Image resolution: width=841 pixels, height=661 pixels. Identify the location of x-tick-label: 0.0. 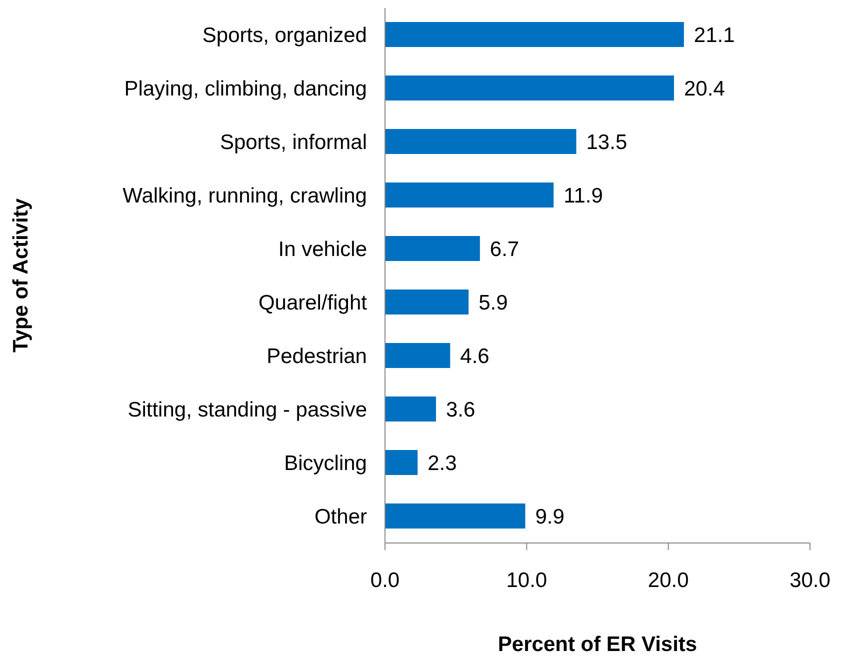
(385, 580).